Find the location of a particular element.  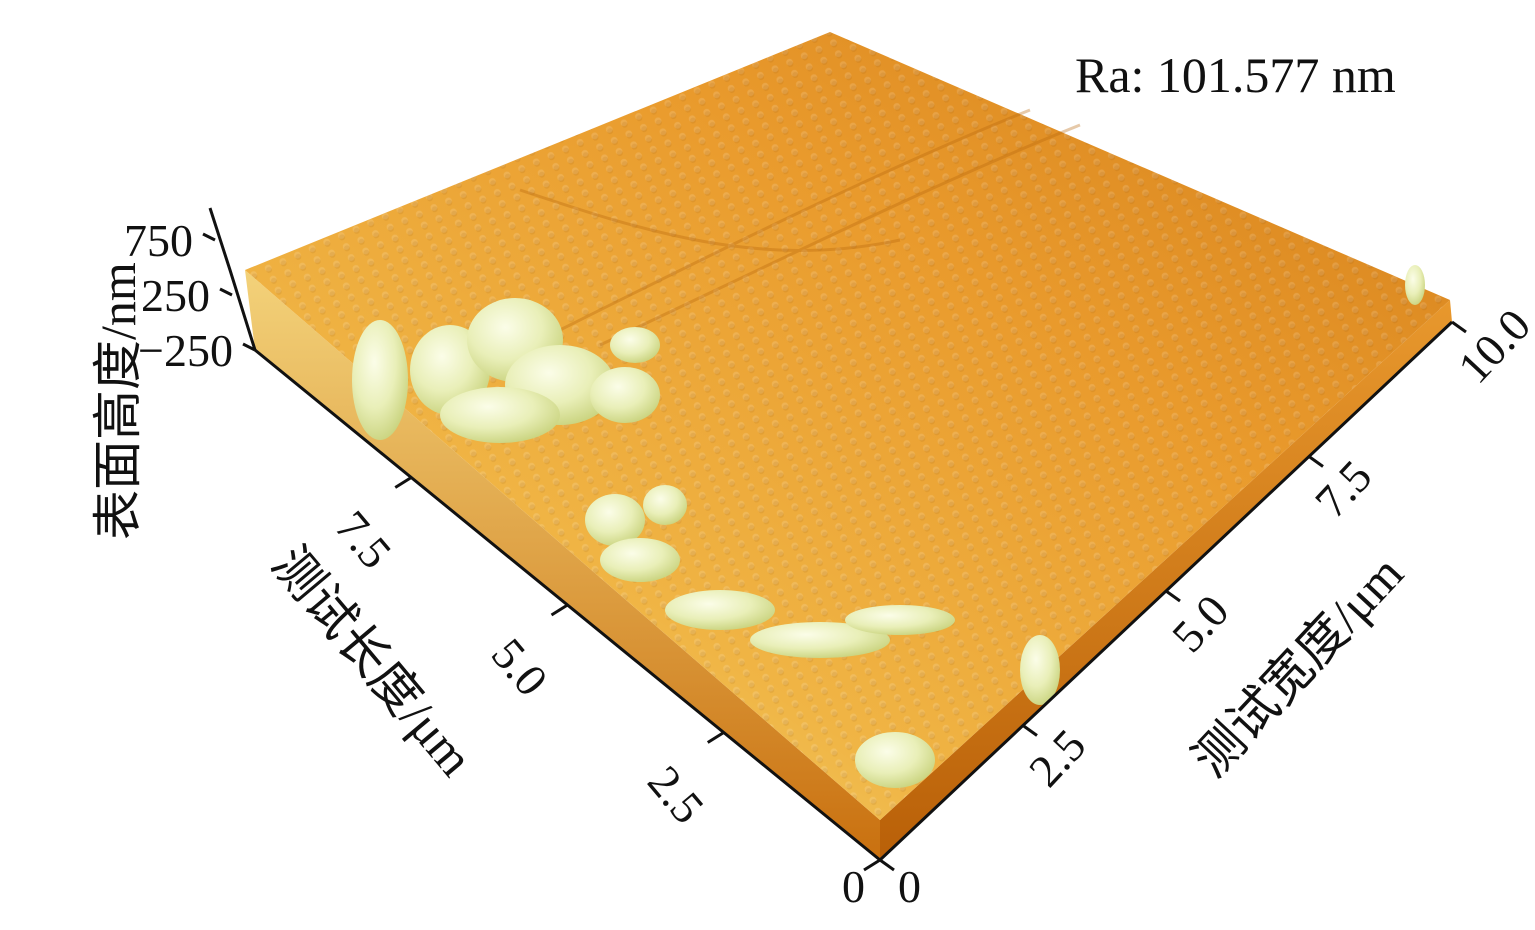

z-tick-label: 250 is located at coordinates (175, 295).